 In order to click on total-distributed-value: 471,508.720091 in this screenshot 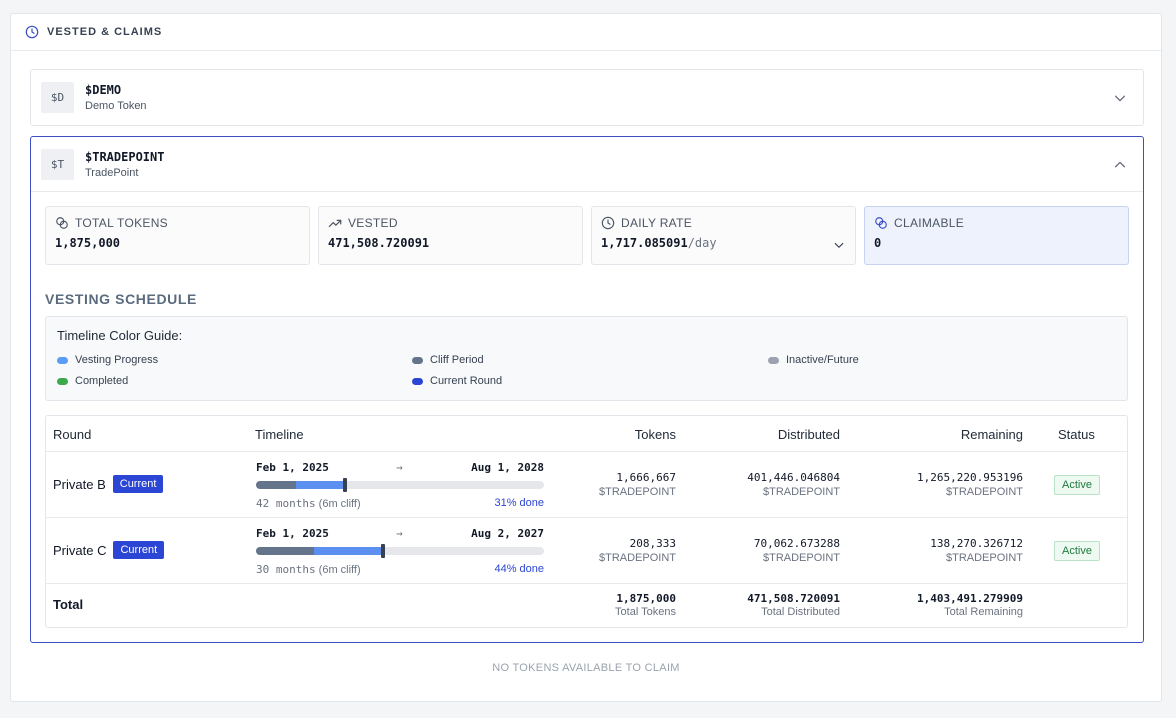, I will do `click(793, 598)`.